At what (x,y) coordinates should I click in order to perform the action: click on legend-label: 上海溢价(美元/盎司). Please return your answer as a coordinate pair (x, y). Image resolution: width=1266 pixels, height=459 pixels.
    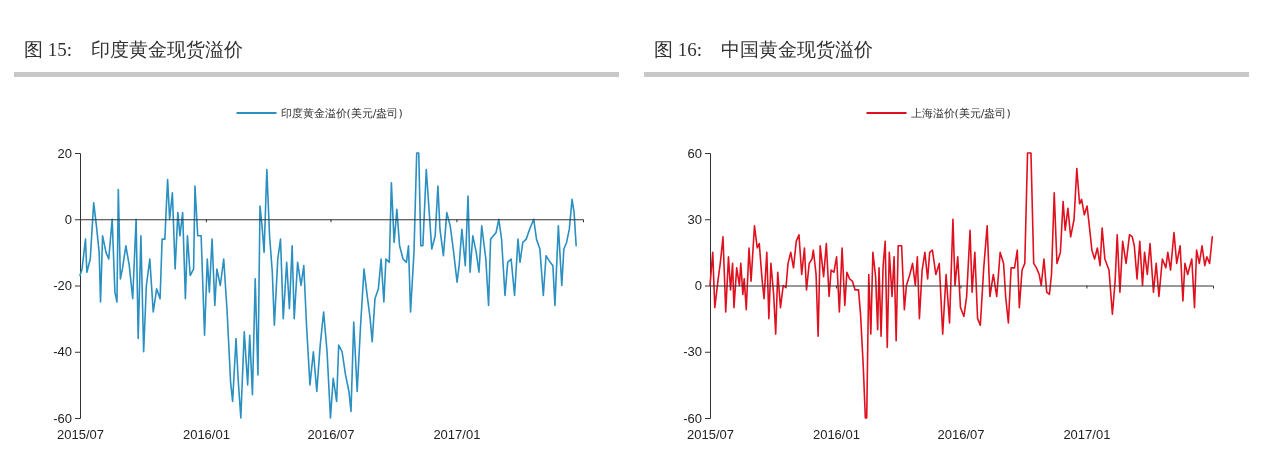
    Looking at the image, I should click on (960, 113).